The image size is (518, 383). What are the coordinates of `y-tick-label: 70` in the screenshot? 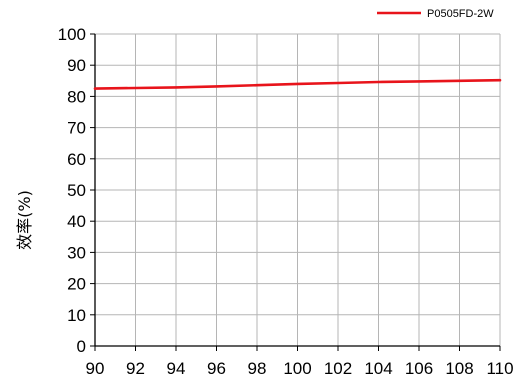 It's located at (76, 128).